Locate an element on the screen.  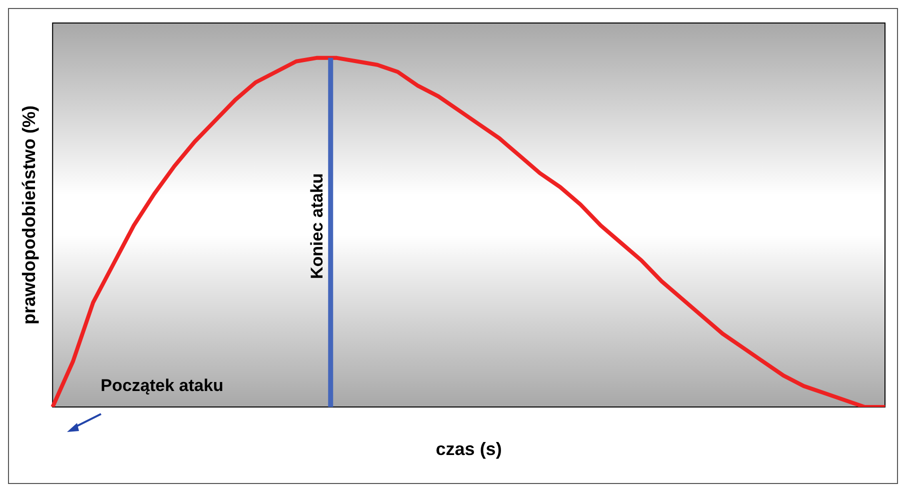
annotation: Koniec ataku is located at coordinates (317, 226).